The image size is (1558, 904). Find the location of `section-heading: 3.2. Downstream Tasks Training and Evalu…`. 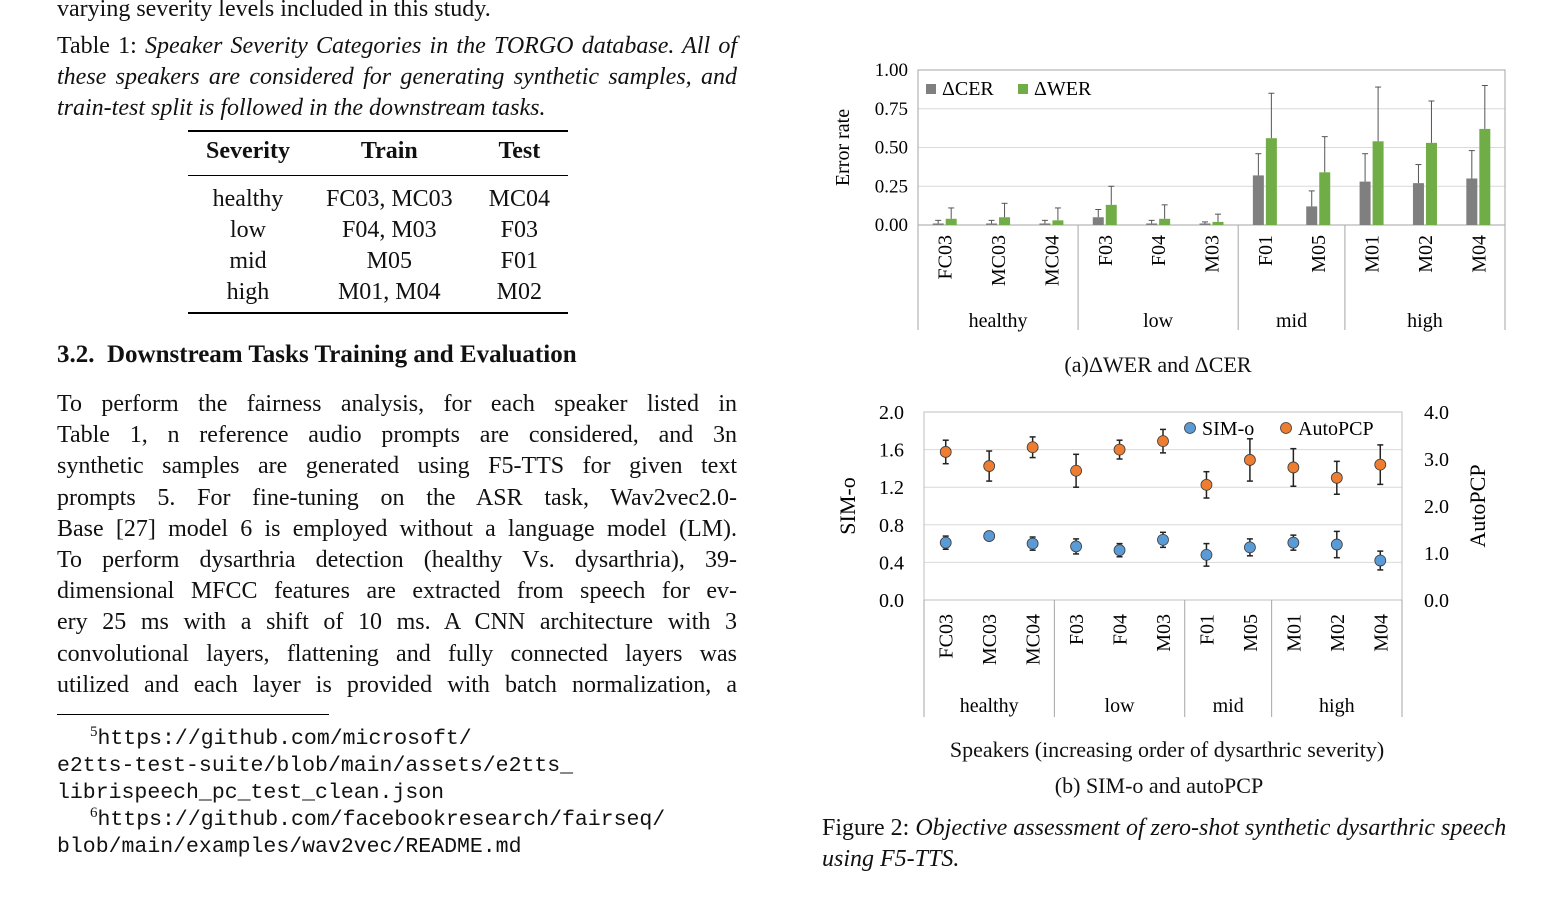

section-heading: 3.2. Downstream Tasks Training and Evalu… is located at coordinates (317, 354).